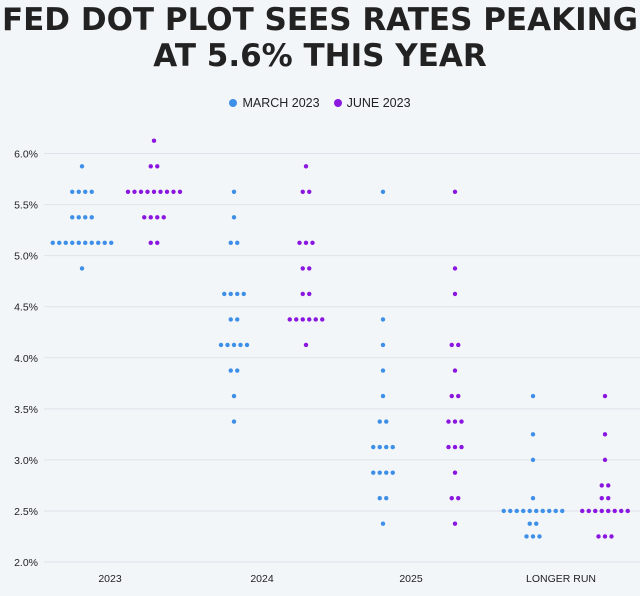 This screenshot has width=640, height=596. I want to click on chart-title-line2: AT 5.6% THIS YEAR, so click(320, 56).